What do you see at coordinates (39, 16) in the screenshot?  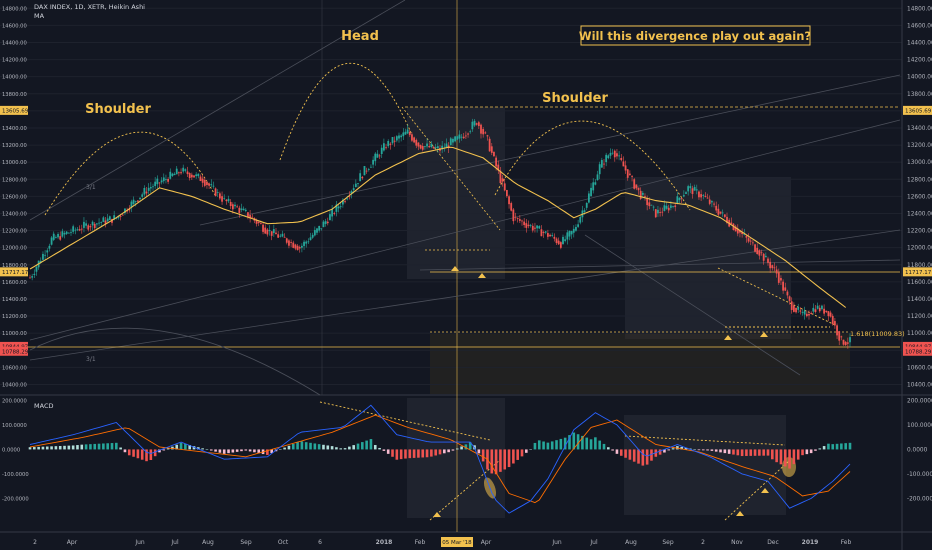 I see `ma-indicator-label: MA` at bounding box center [39, 16].